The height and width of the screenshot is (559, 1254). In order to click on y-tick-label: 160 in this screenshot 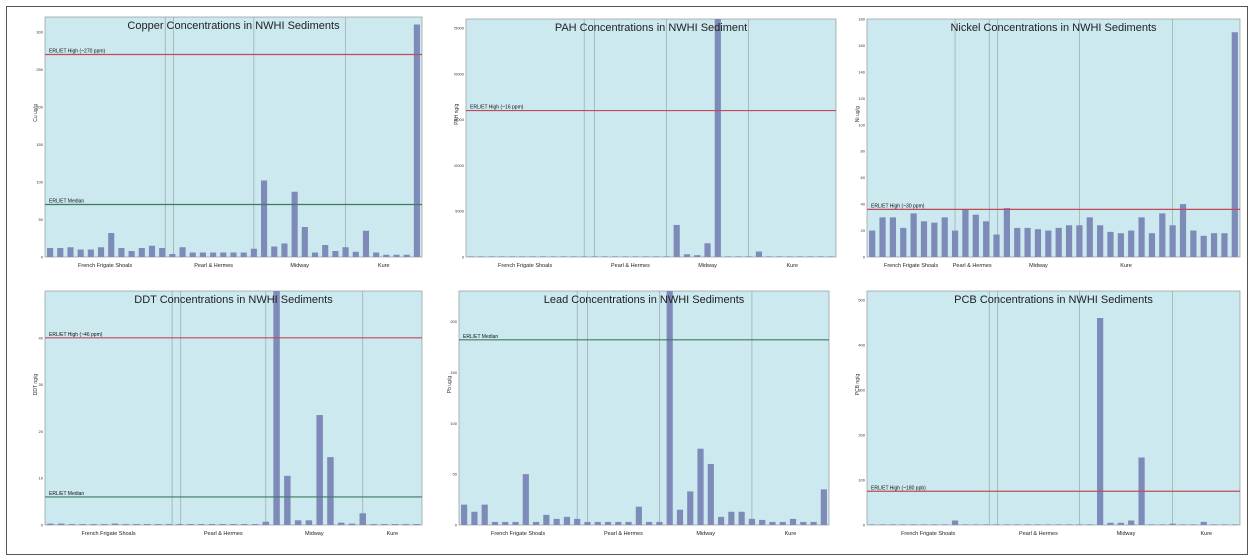, I will do `click(861, 45)`.